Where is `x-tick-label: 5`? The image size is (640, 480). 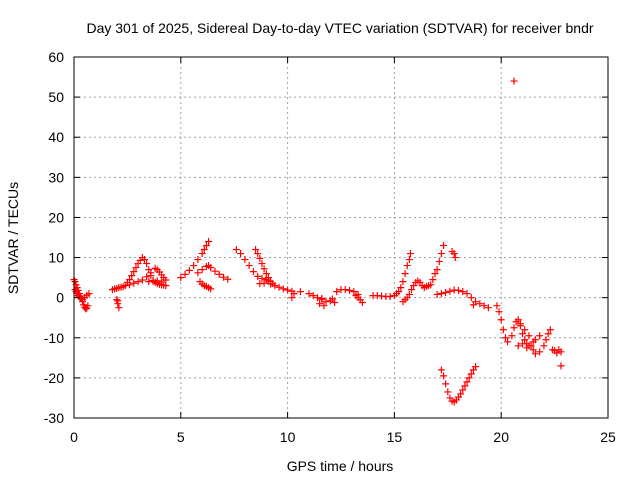 x-tick-label: 5 is located at coordinates (181, 437).